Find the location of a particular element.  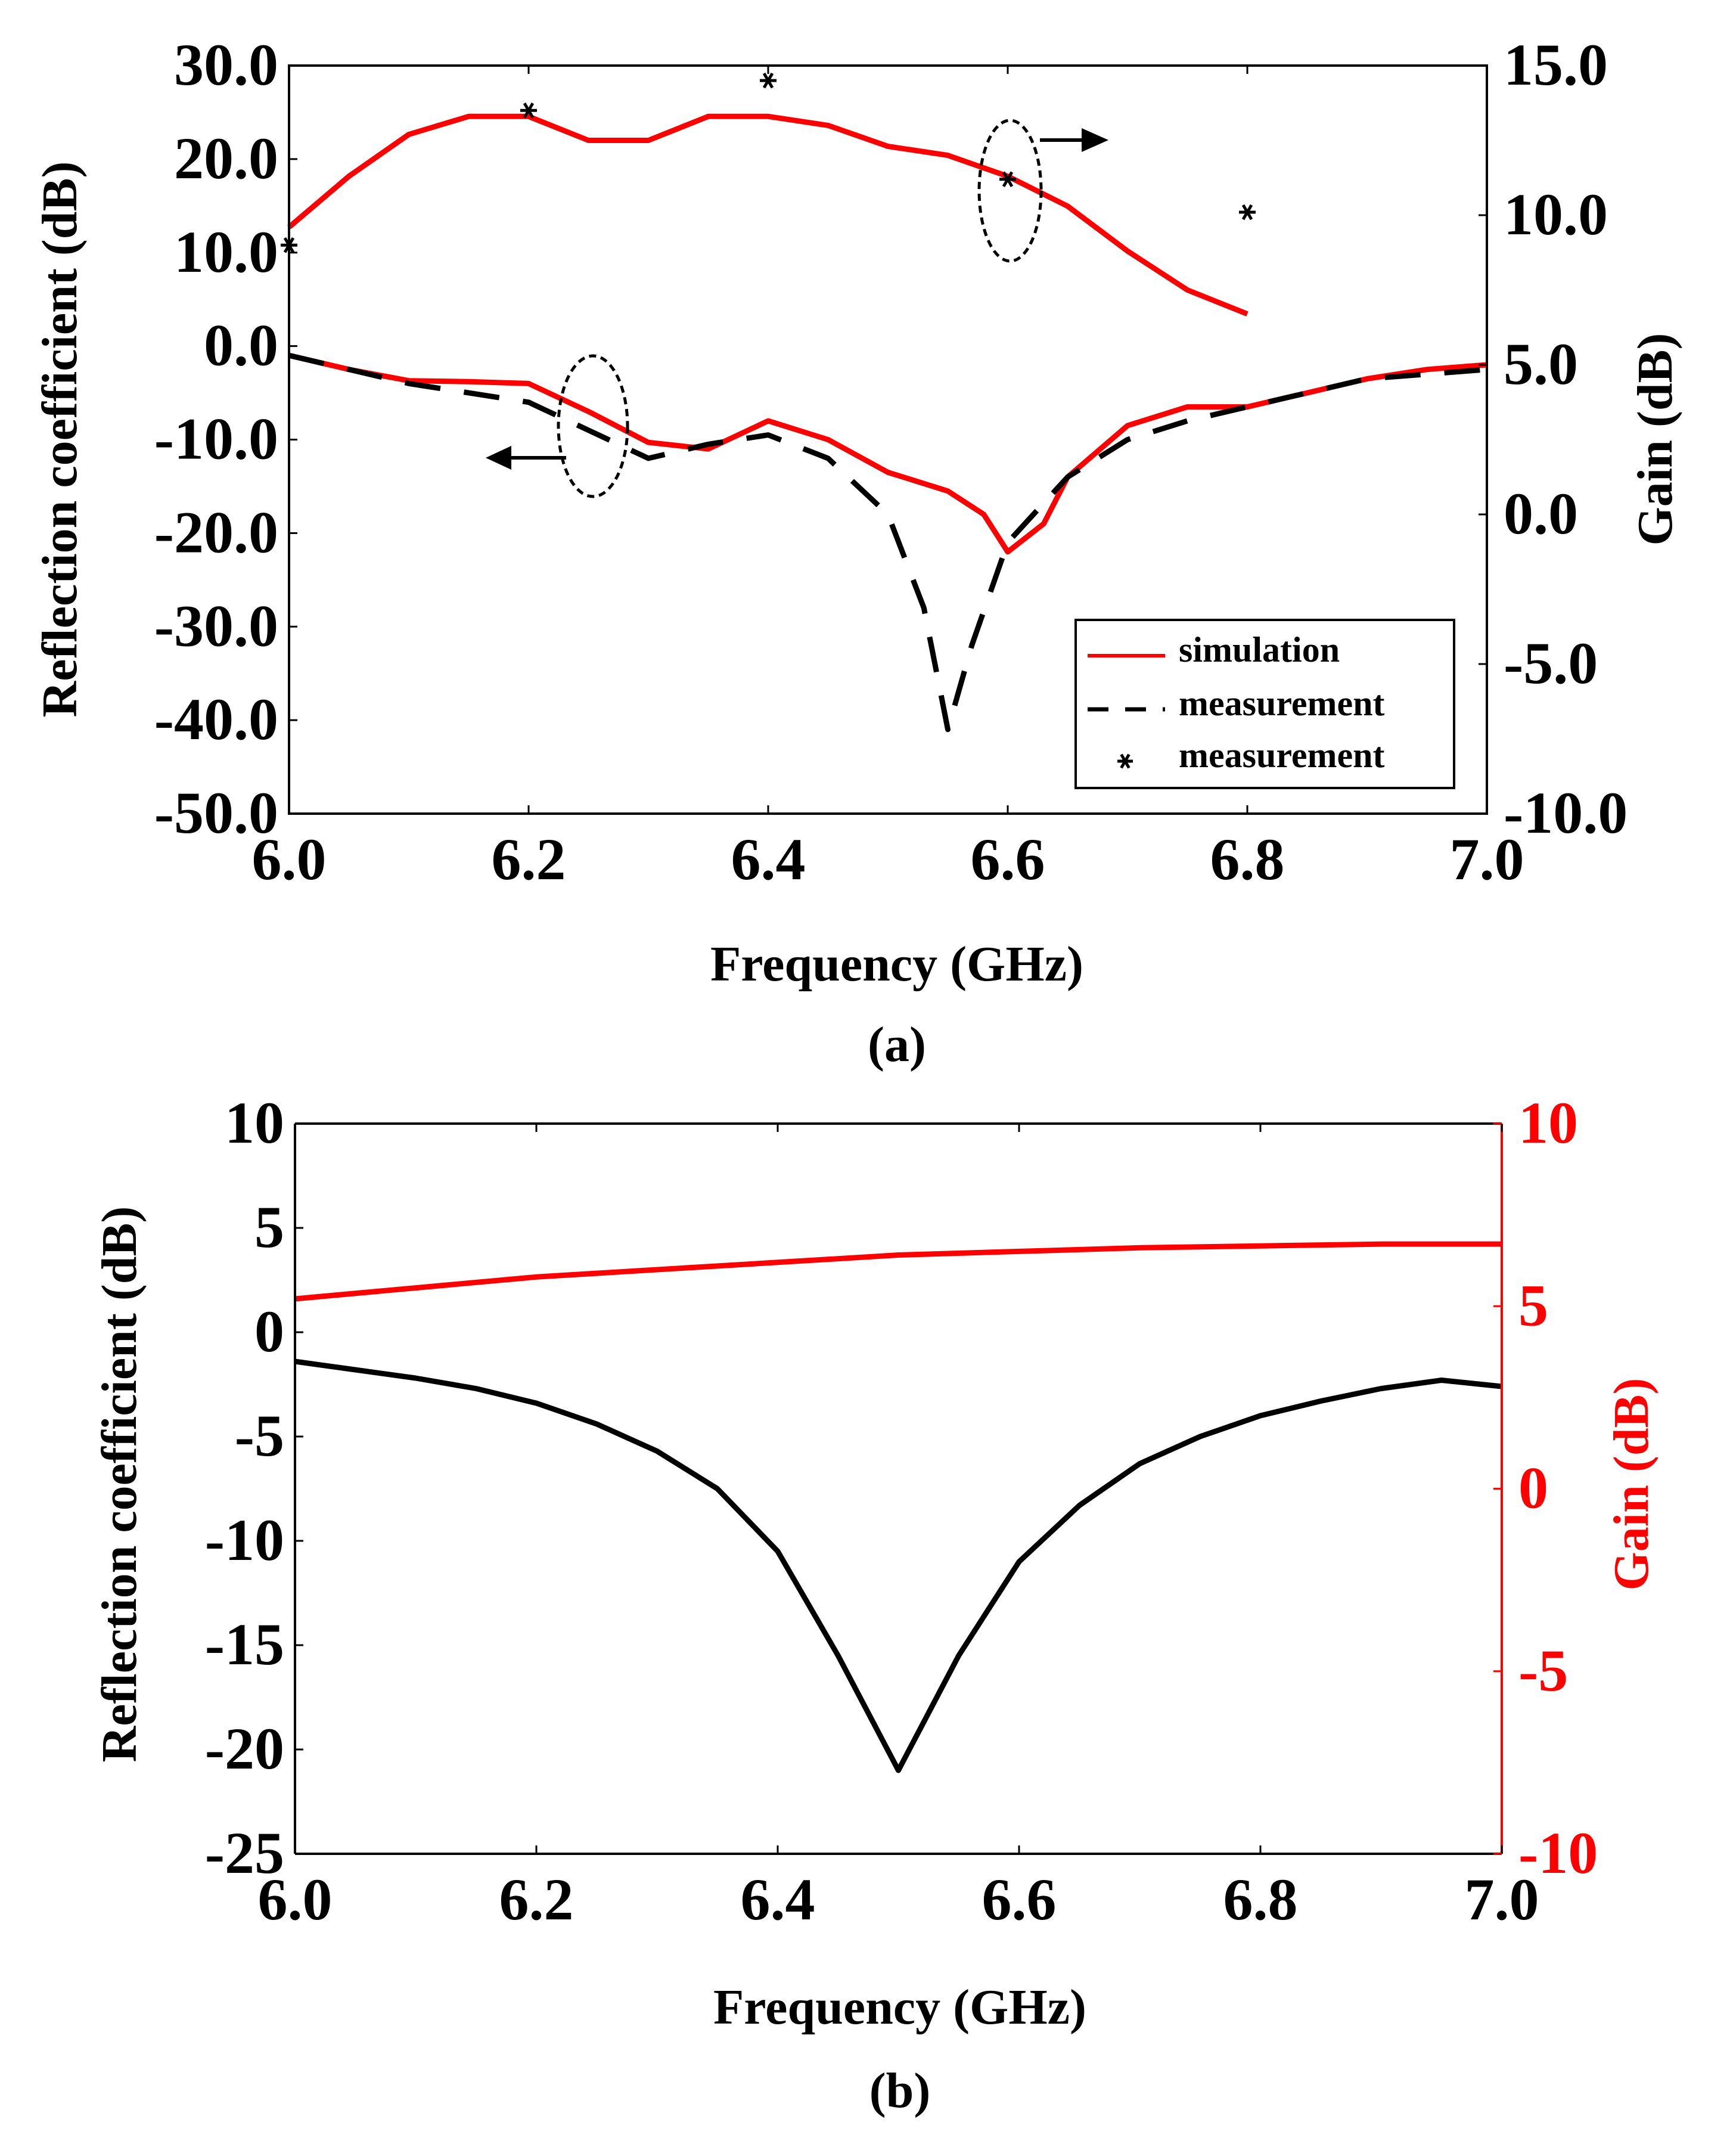

panel-b-y-tick-label: -5 is located at coordinates (259, 1436).